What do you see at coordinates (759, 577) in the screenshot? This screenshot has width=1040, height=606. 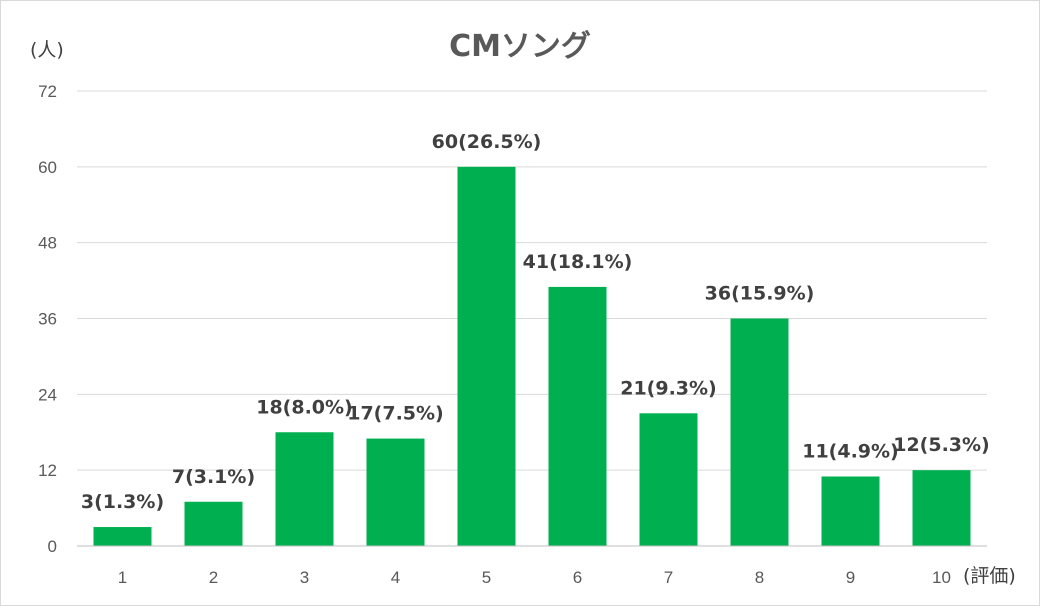 I see `x-tick-label: 8` at bounding box center [759, 577].